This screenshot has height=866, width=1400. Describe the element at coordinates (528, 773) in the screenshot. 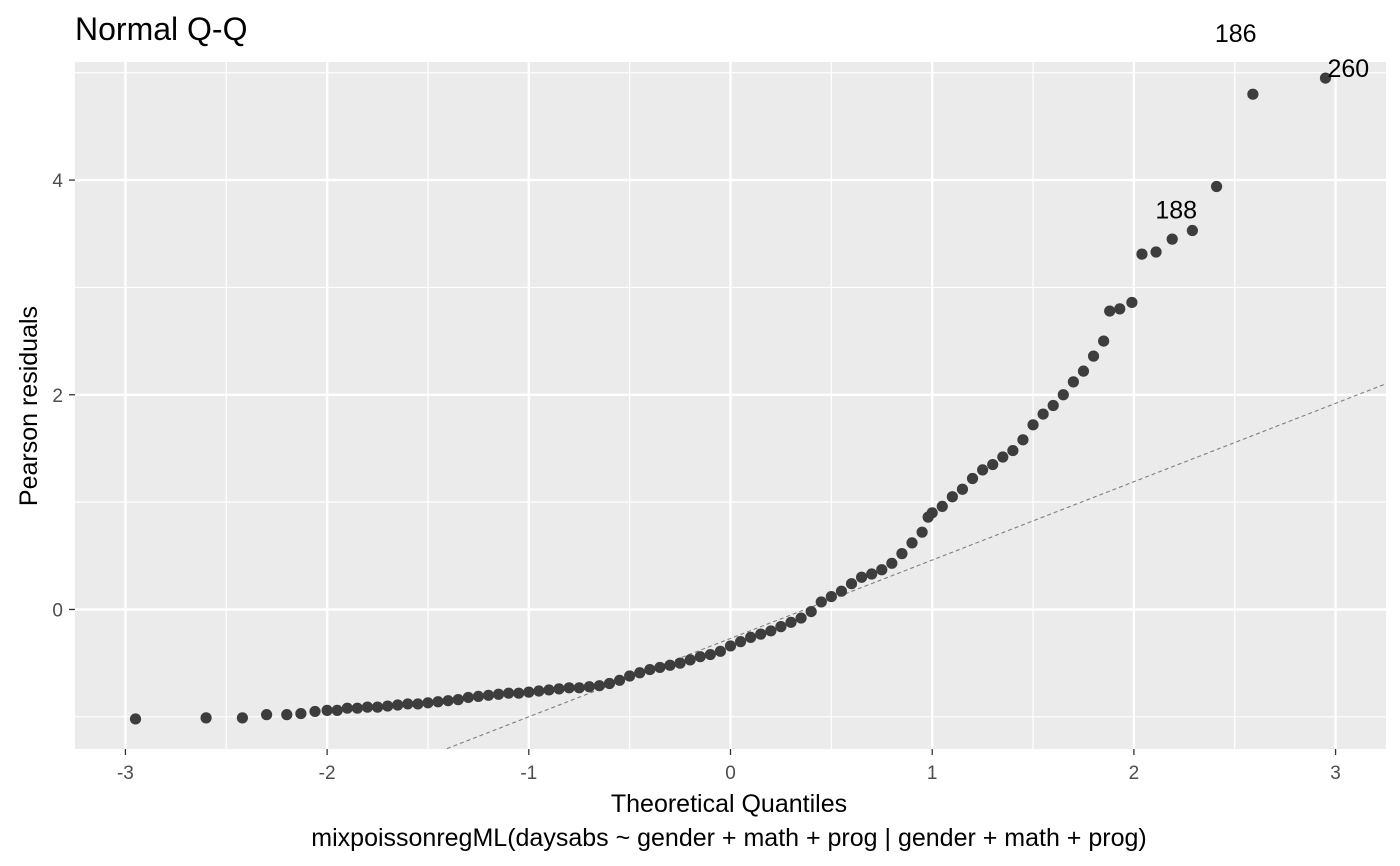

I see `x-tick-label: -1` at that location.